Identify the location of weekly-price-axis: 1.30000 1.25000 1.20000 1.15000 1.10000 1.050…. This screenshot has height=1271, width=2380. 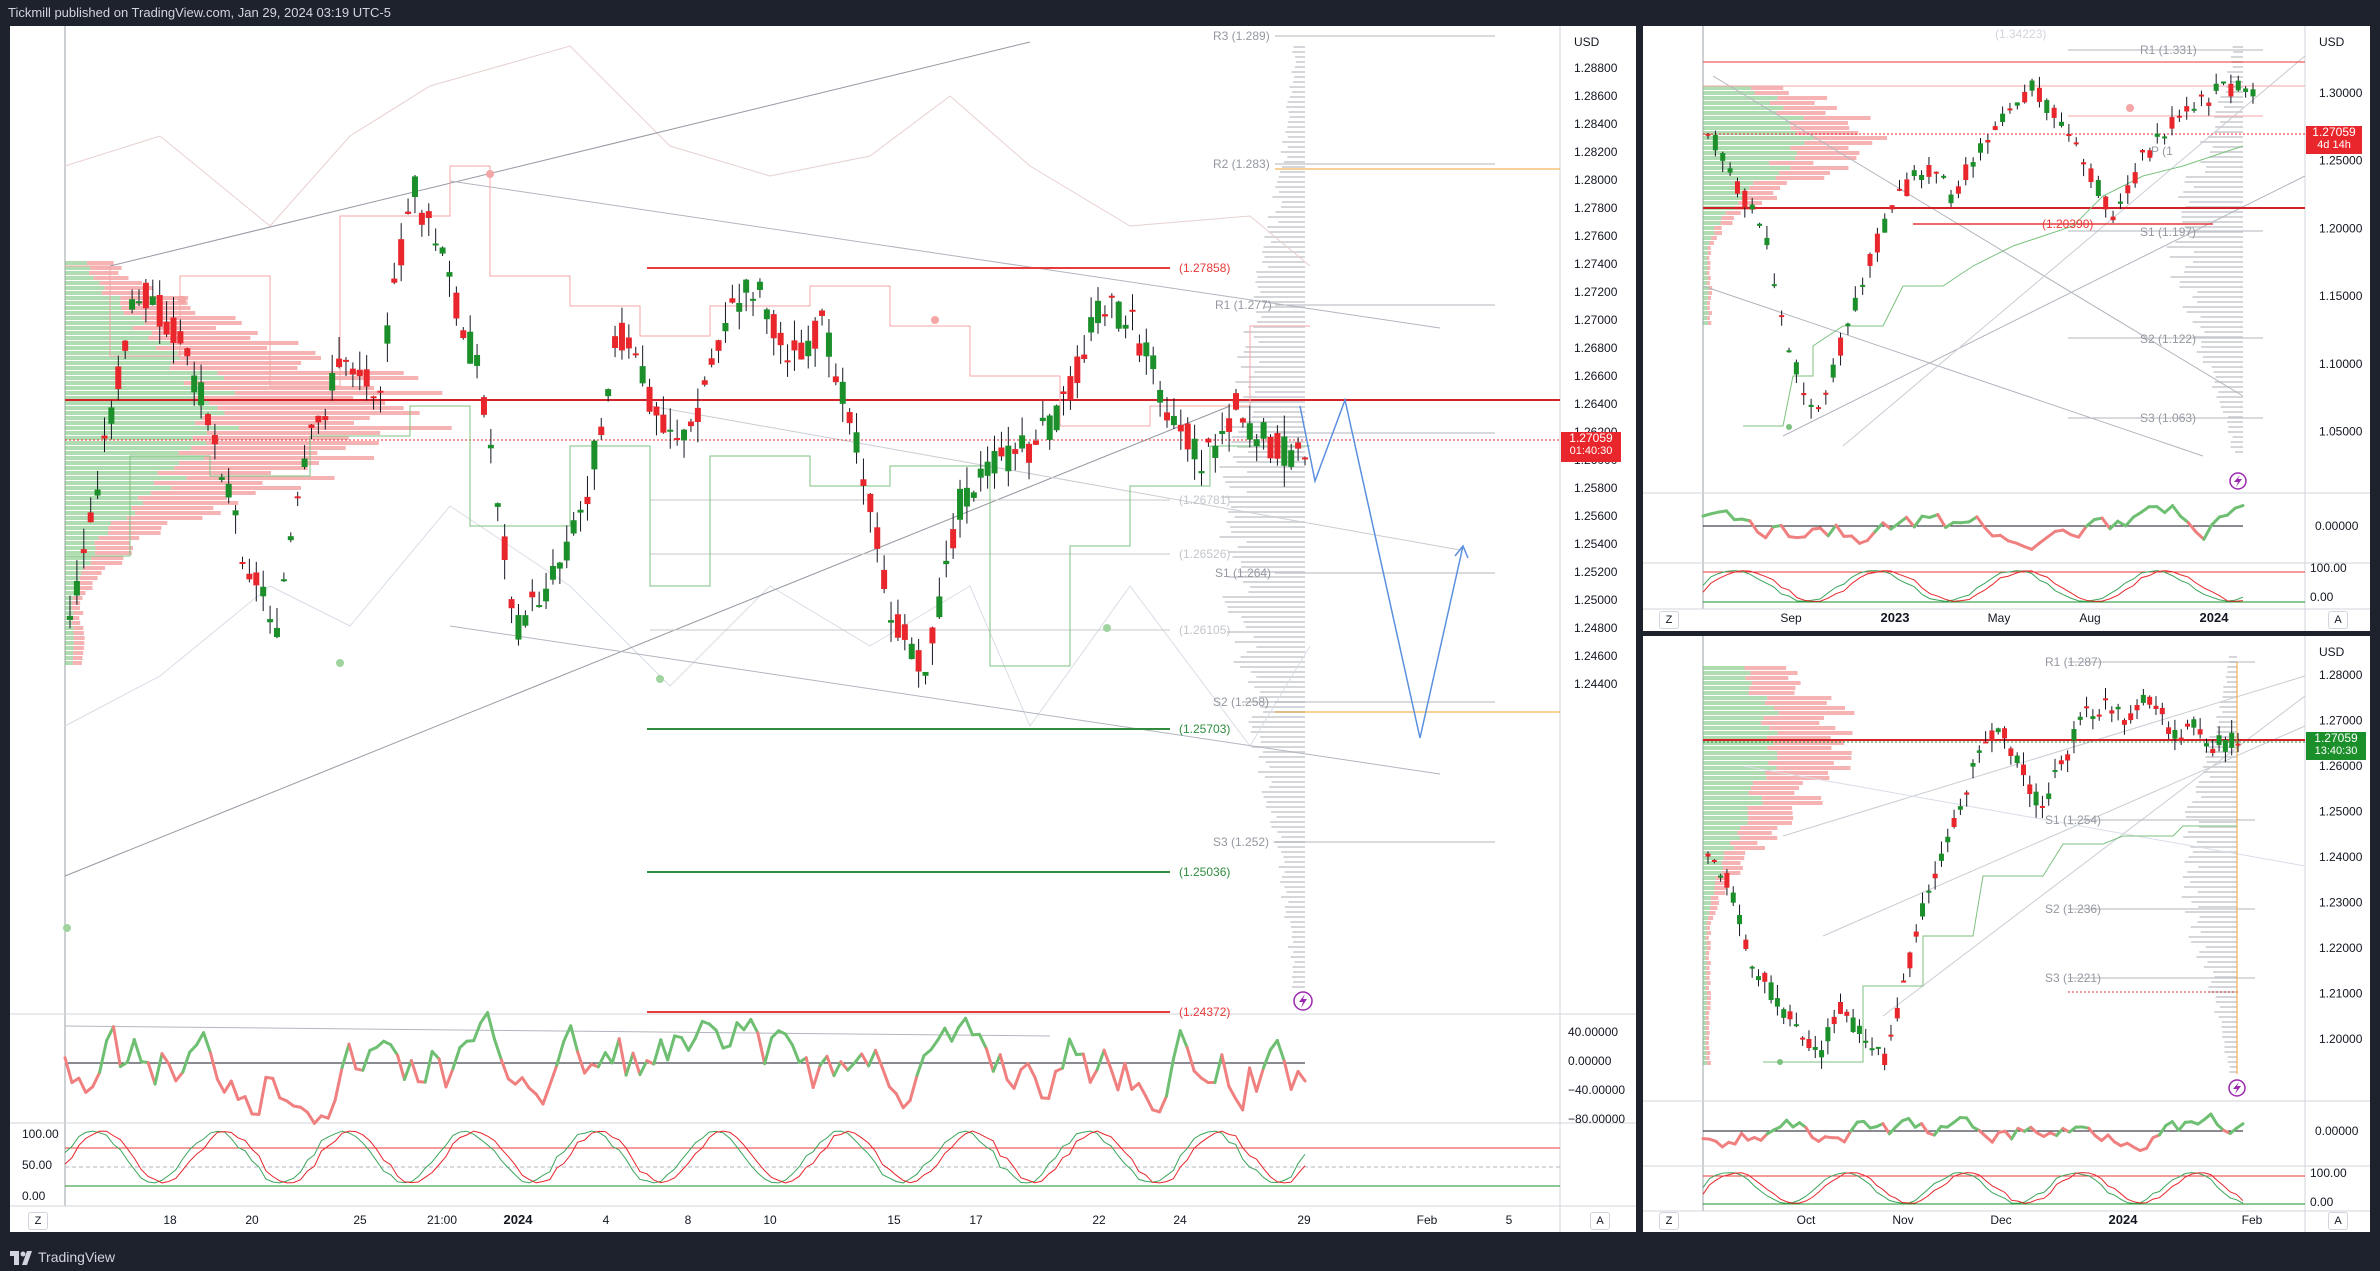
(2341, 262).